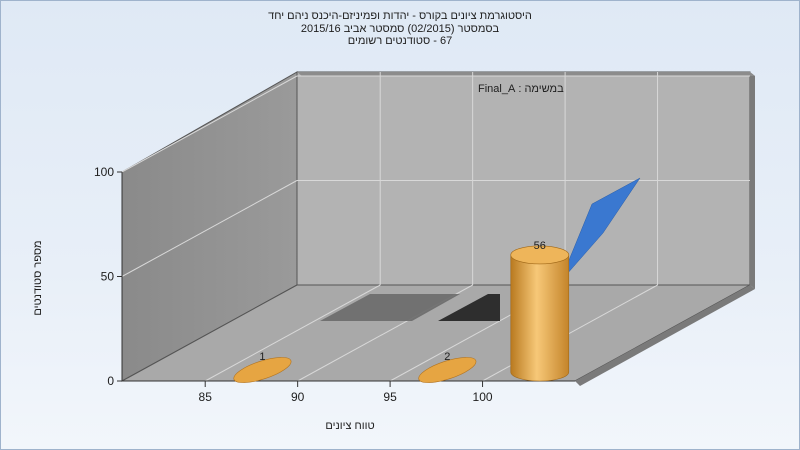 The width and height of the screenshot is (800, 450). What do you see at coordinates (447, 357) in the screenshot?
I see `bar-label-1: 2` at bounding box center [447, 357].